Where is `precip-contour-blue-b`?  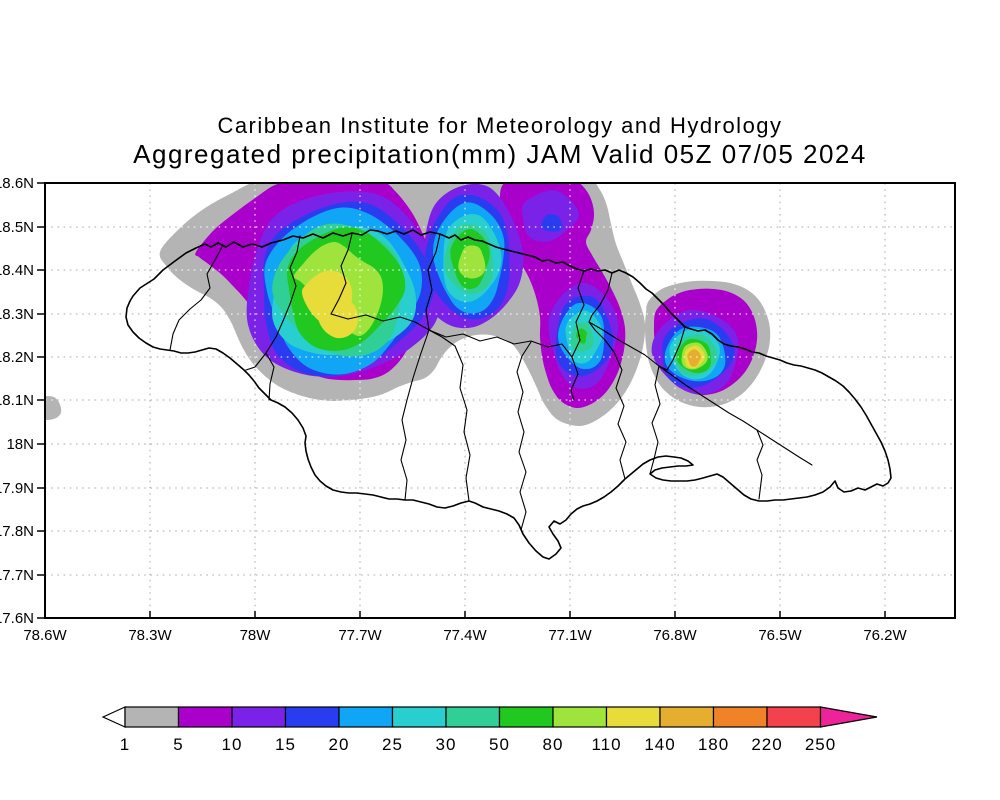 precip-contour-blue-b is located at coordinates (552, 223).